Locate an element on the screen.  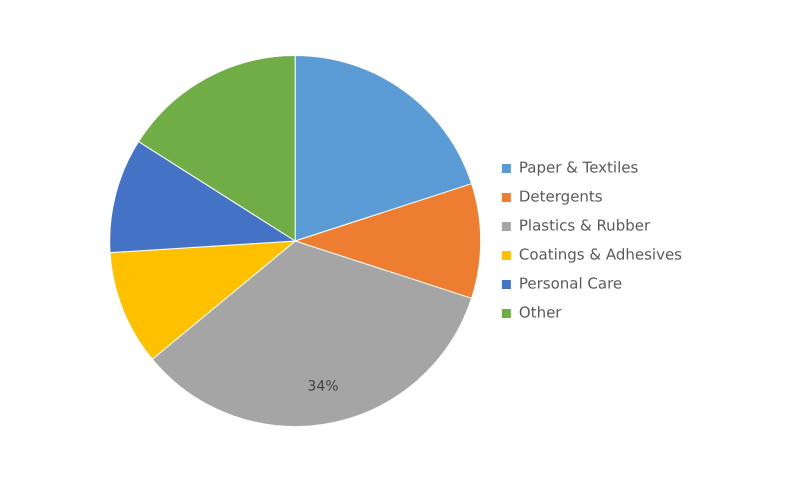
legend-label: Detergents is located at coordinates (560, 196).